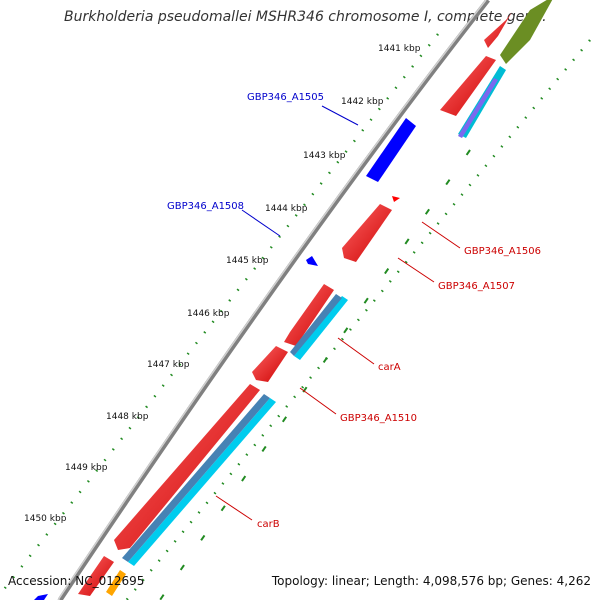  I want to click on label-GBP346-A1506: GBP346_A1506, so click(502, 251).